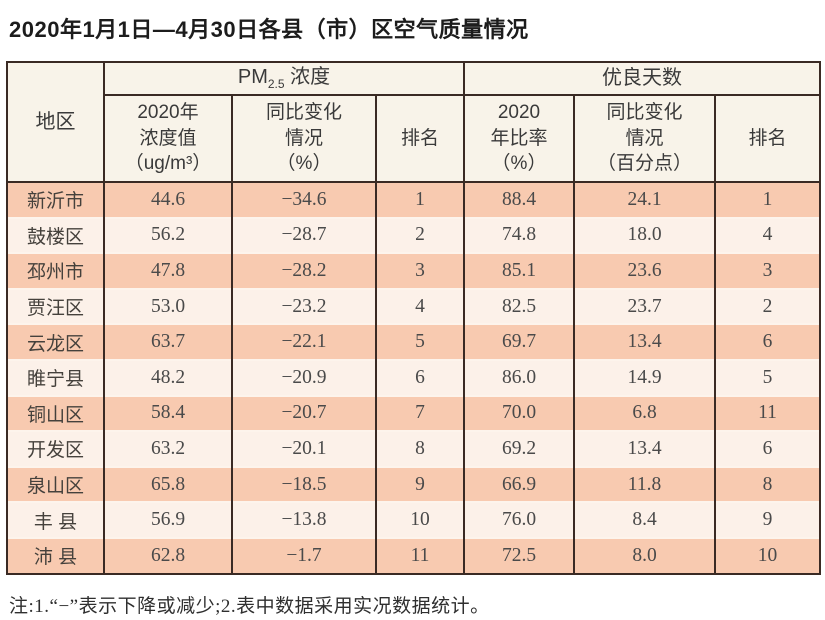  What do you see at coordinates (55, 270) in the screenshot?
I see `region-cell: 邳州市` at bounding box center [55, 270].